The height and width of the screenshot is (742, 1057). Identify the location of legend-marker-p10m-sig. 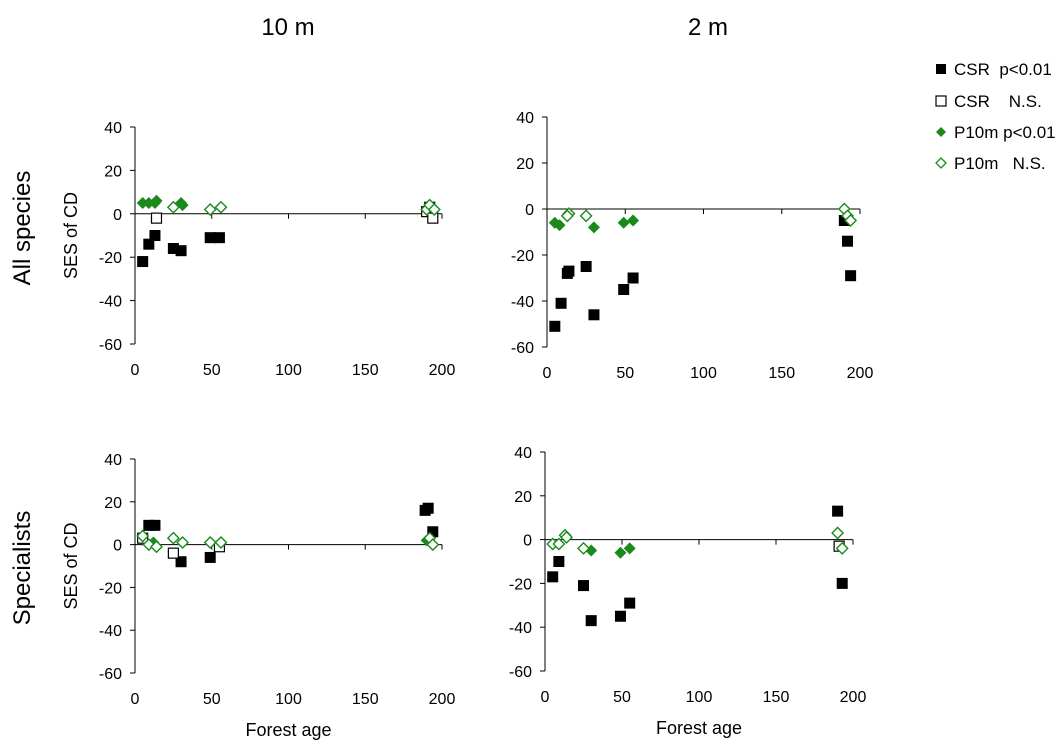
(941, 132).